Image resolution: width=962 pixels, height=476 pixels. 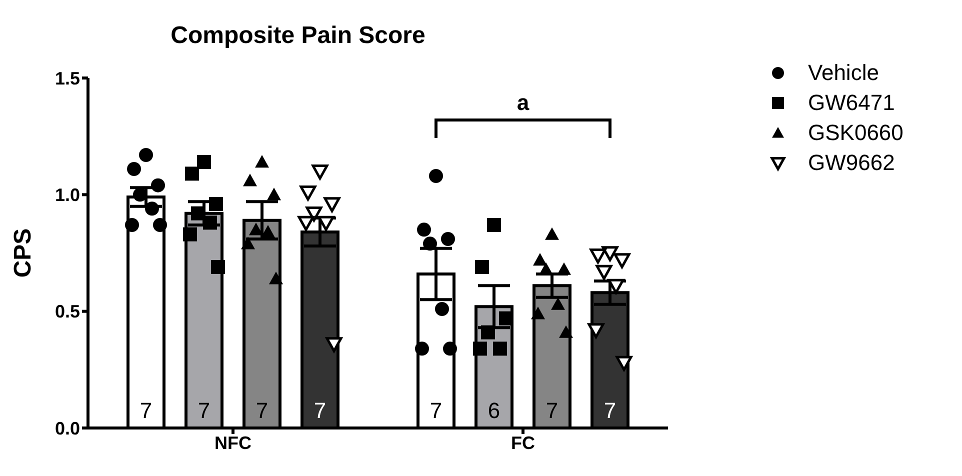 I want to click on legend-label: GW6471, so click(x=851, y=103).